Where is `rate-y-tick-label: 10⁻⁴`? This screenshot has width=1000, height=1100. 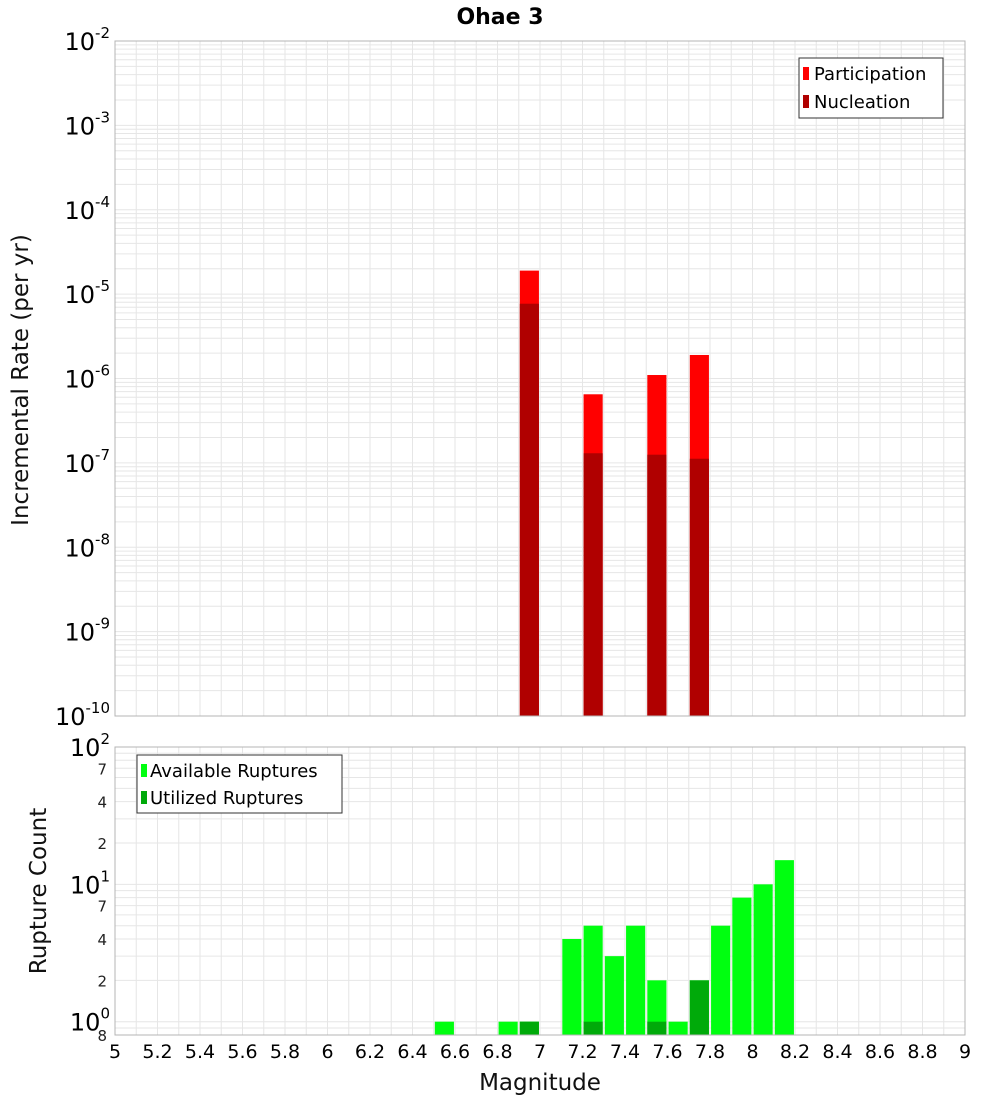
rate-y-tick-label: 10⁻⁴ is located at coordinates (87, 209).